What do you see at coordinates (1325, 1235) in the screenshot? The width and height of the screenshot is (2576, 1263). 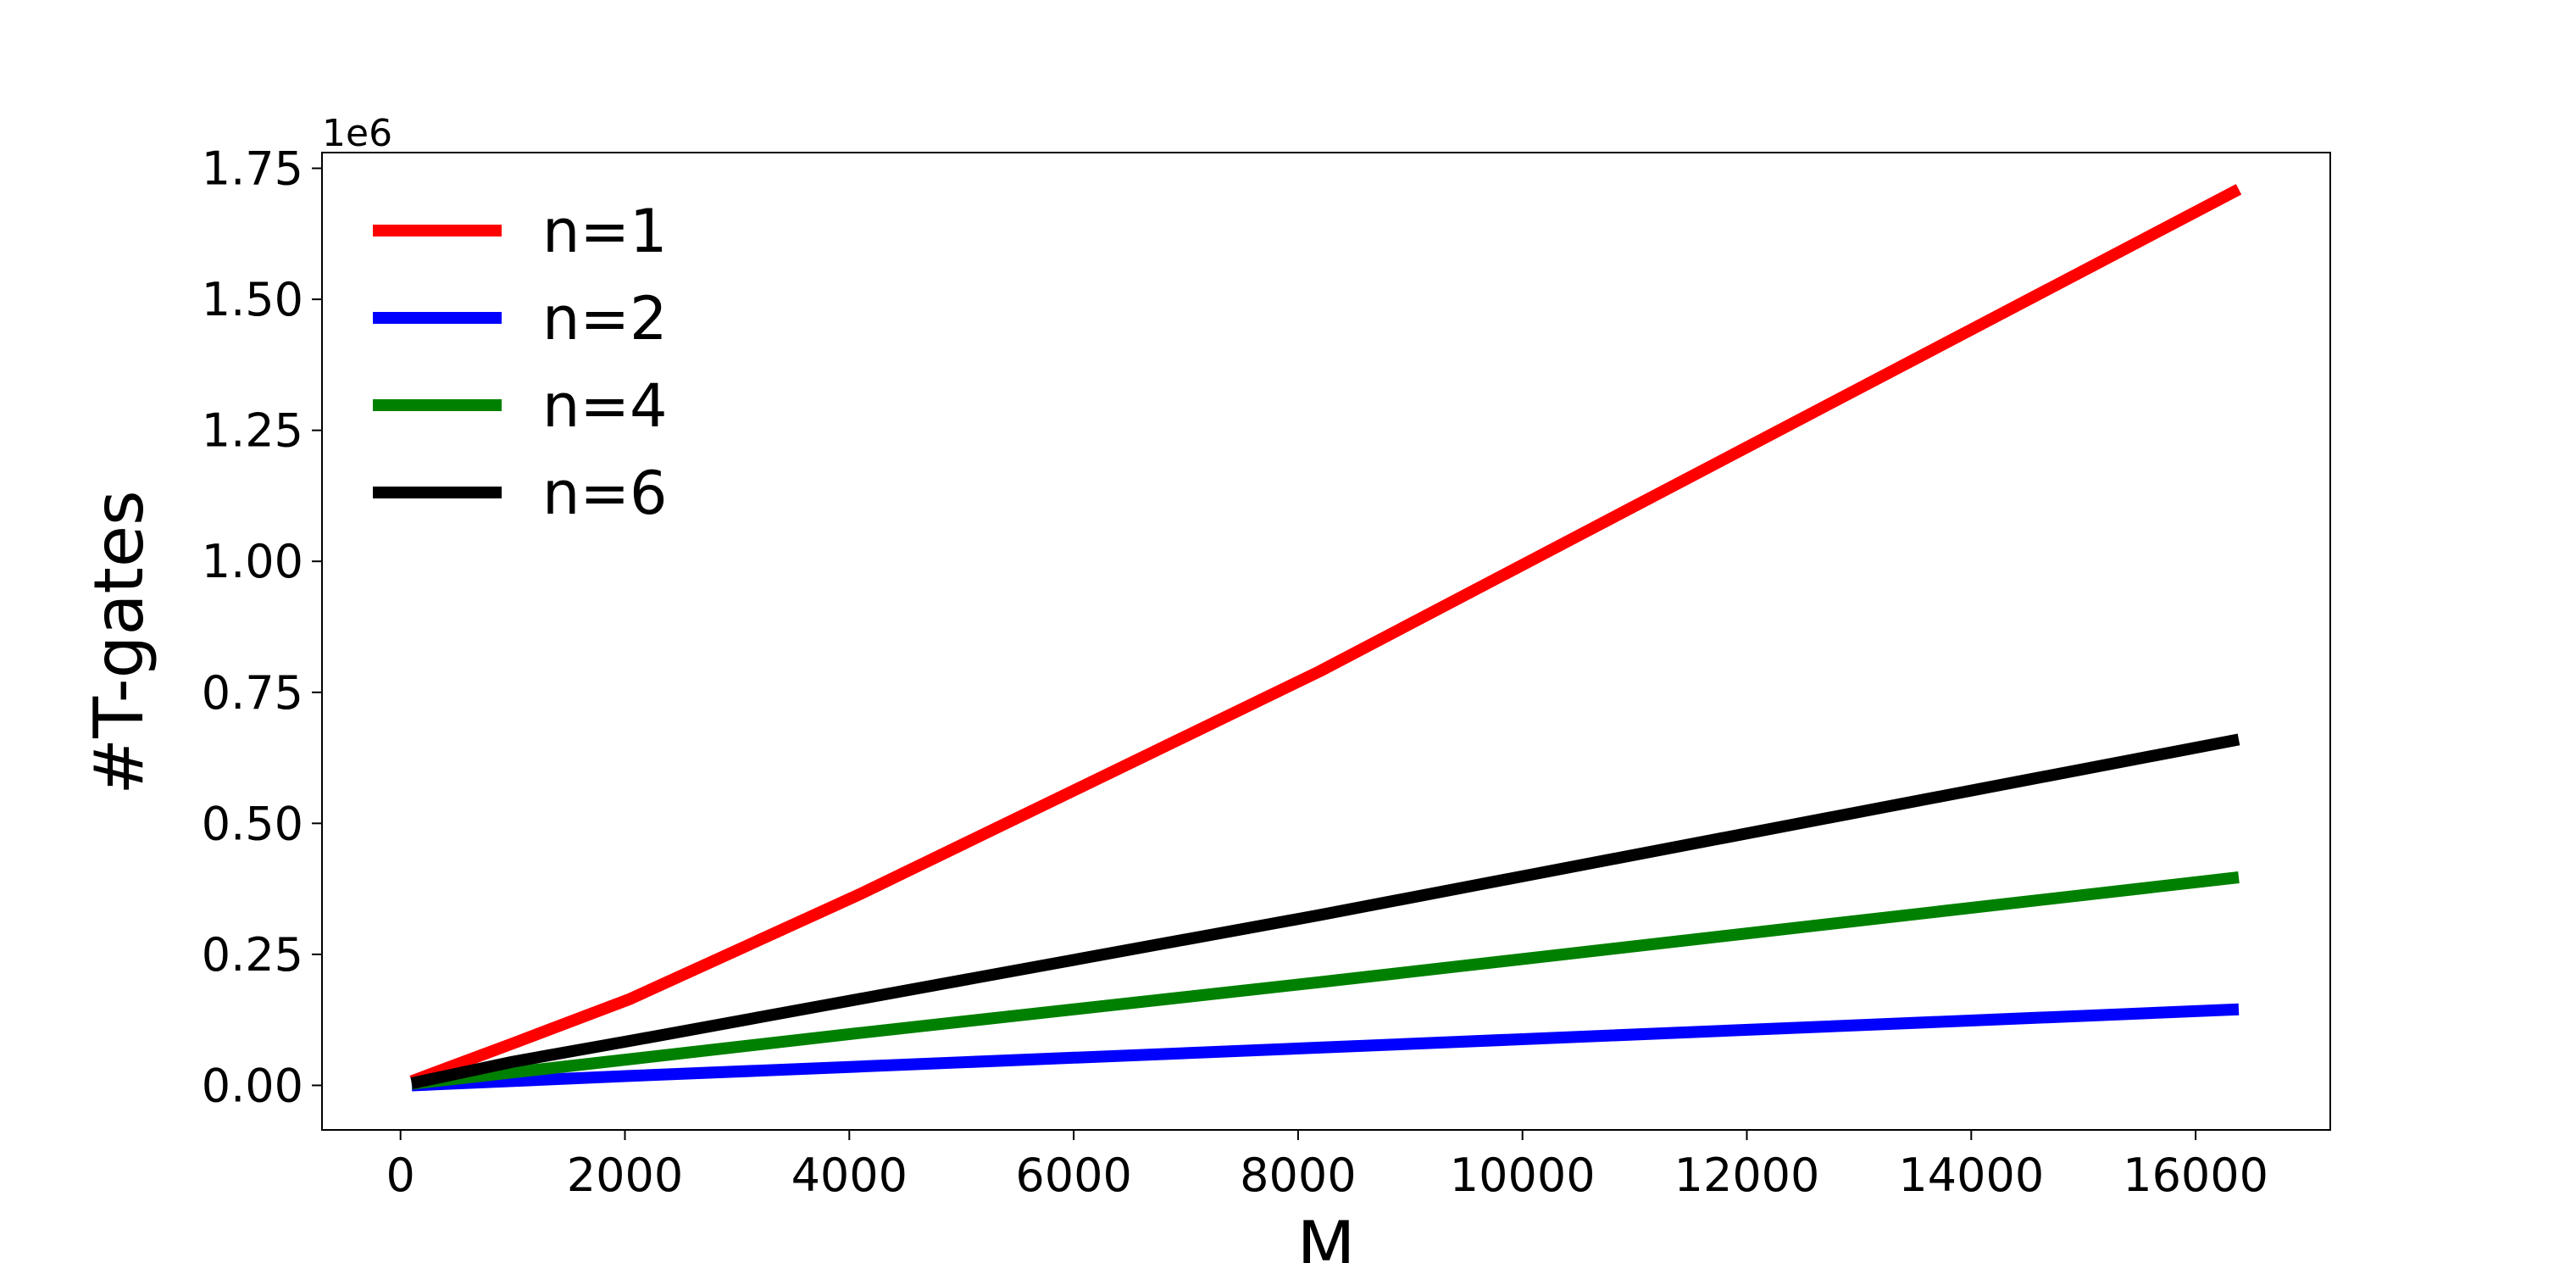 I see `x-axis-title: M` at bounding box center [1325, 1235].